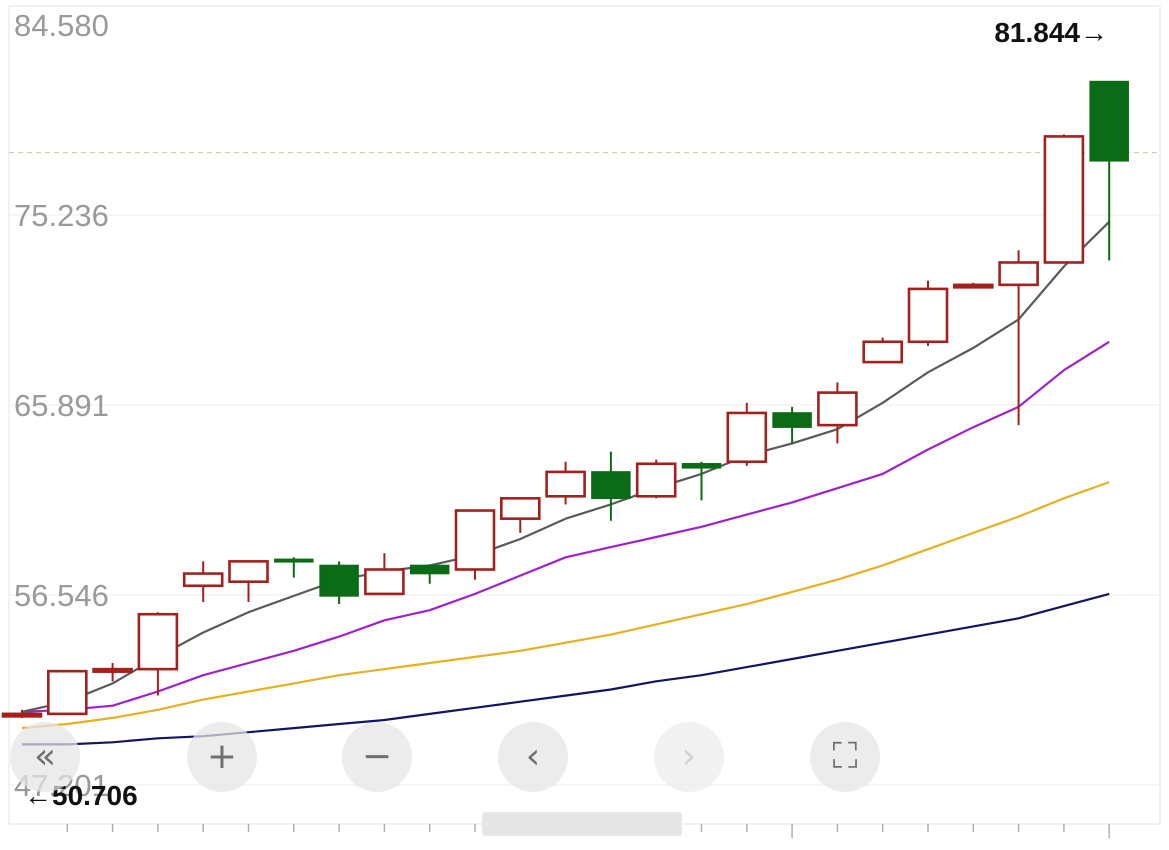 Image resolution: width=1169 pixels, height=850 pixels. Describe the element at coordinates (61, 215) in the screenshot. I see `y-tick-label: 75.236` at that location.